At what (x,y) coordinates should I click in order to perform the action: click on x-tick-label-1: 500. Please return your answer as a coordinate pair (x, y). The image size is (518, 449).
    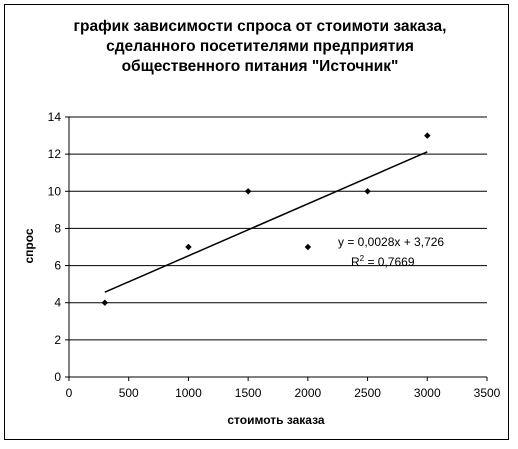
    Looking at the image, I should click on (129, 393).